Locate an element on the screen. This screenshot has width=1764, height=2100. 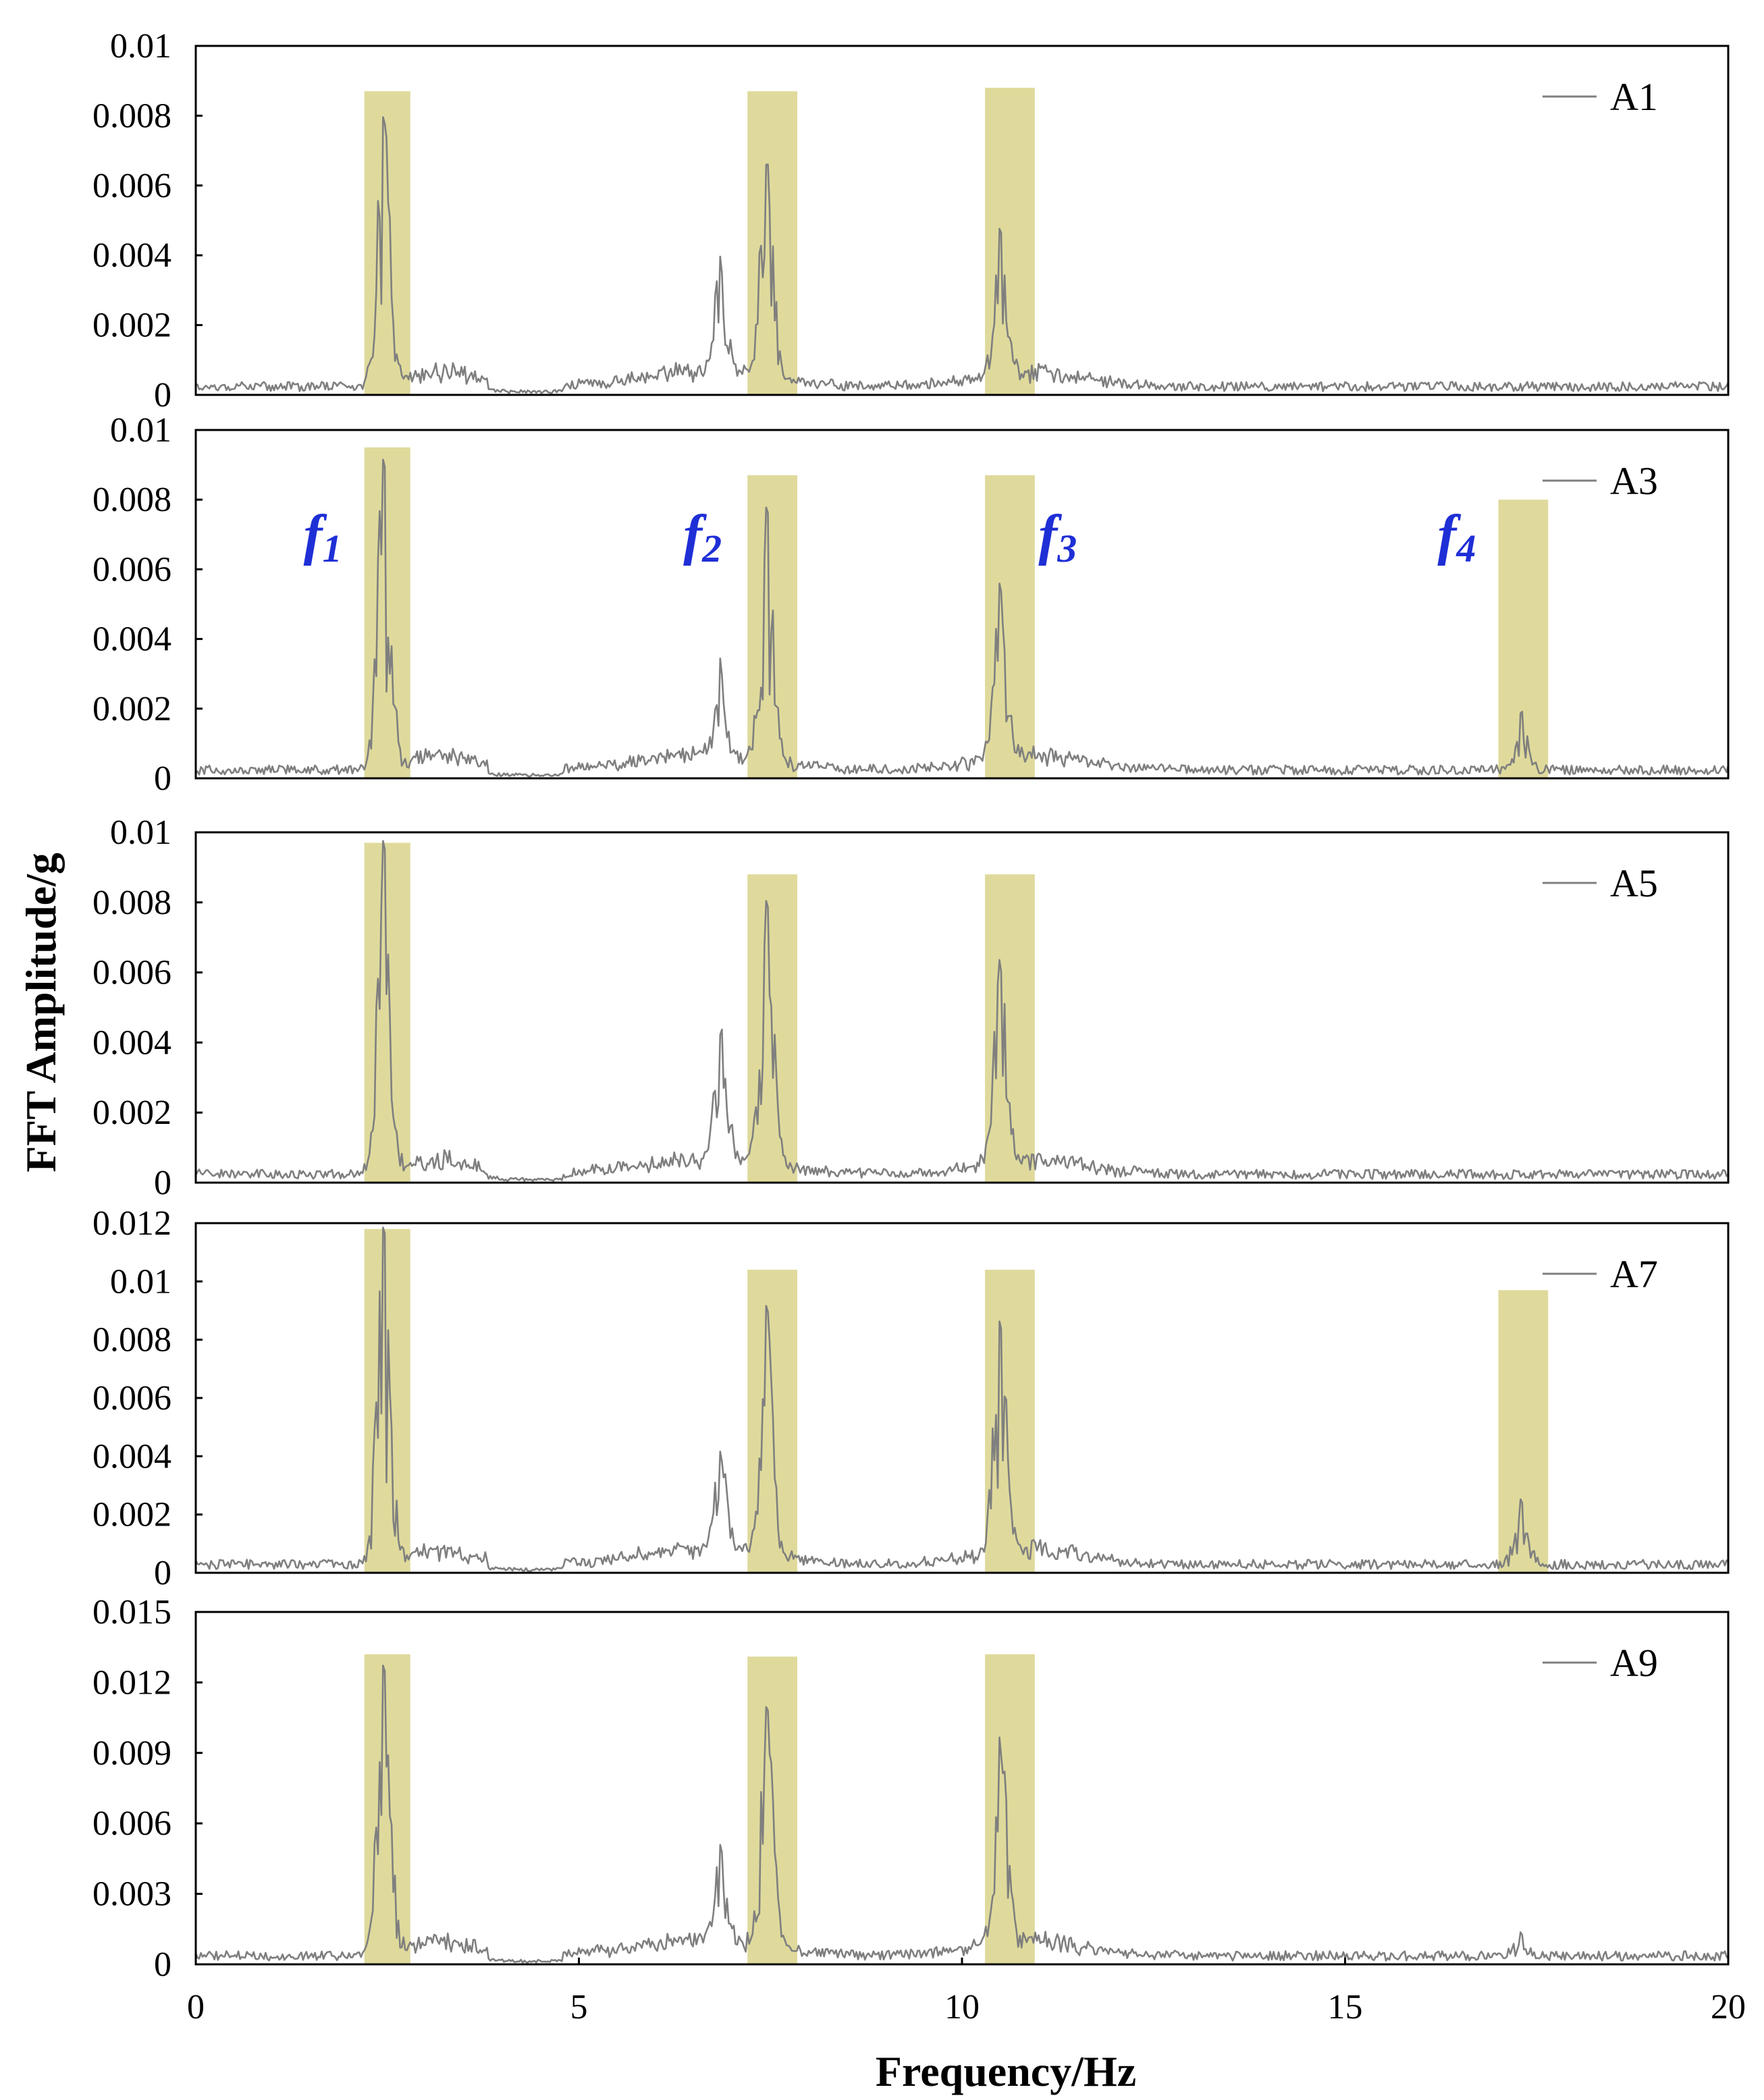
annotations-layer: f1 f2 f3 f4 is located at coordinates (890, 537).